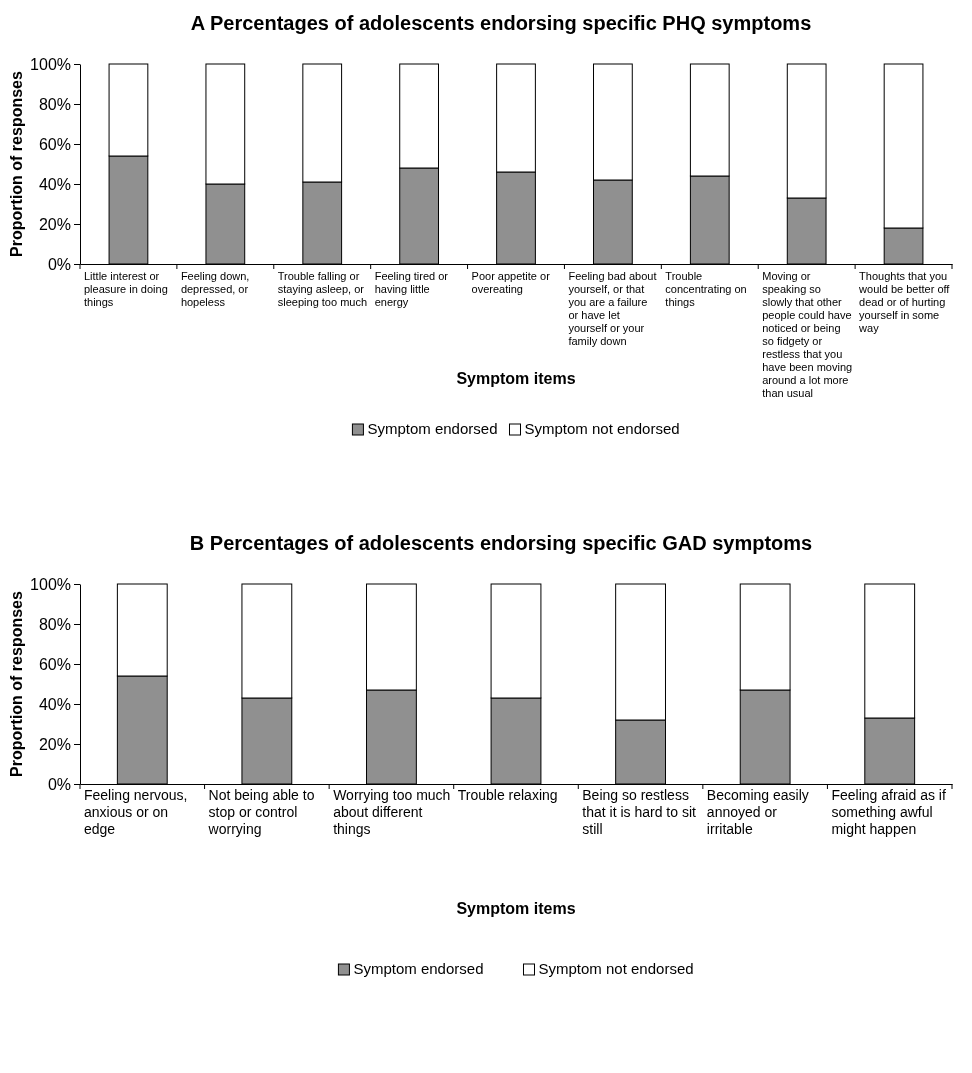 The width and height of the screenshot is (972, 1073). What do you see at coordinates (904, 302) in the screenshot?
I see `x-tick-label: Thoughts that you would be better off dead or of hurting yourself in some way` at bounding box center [904, 302].